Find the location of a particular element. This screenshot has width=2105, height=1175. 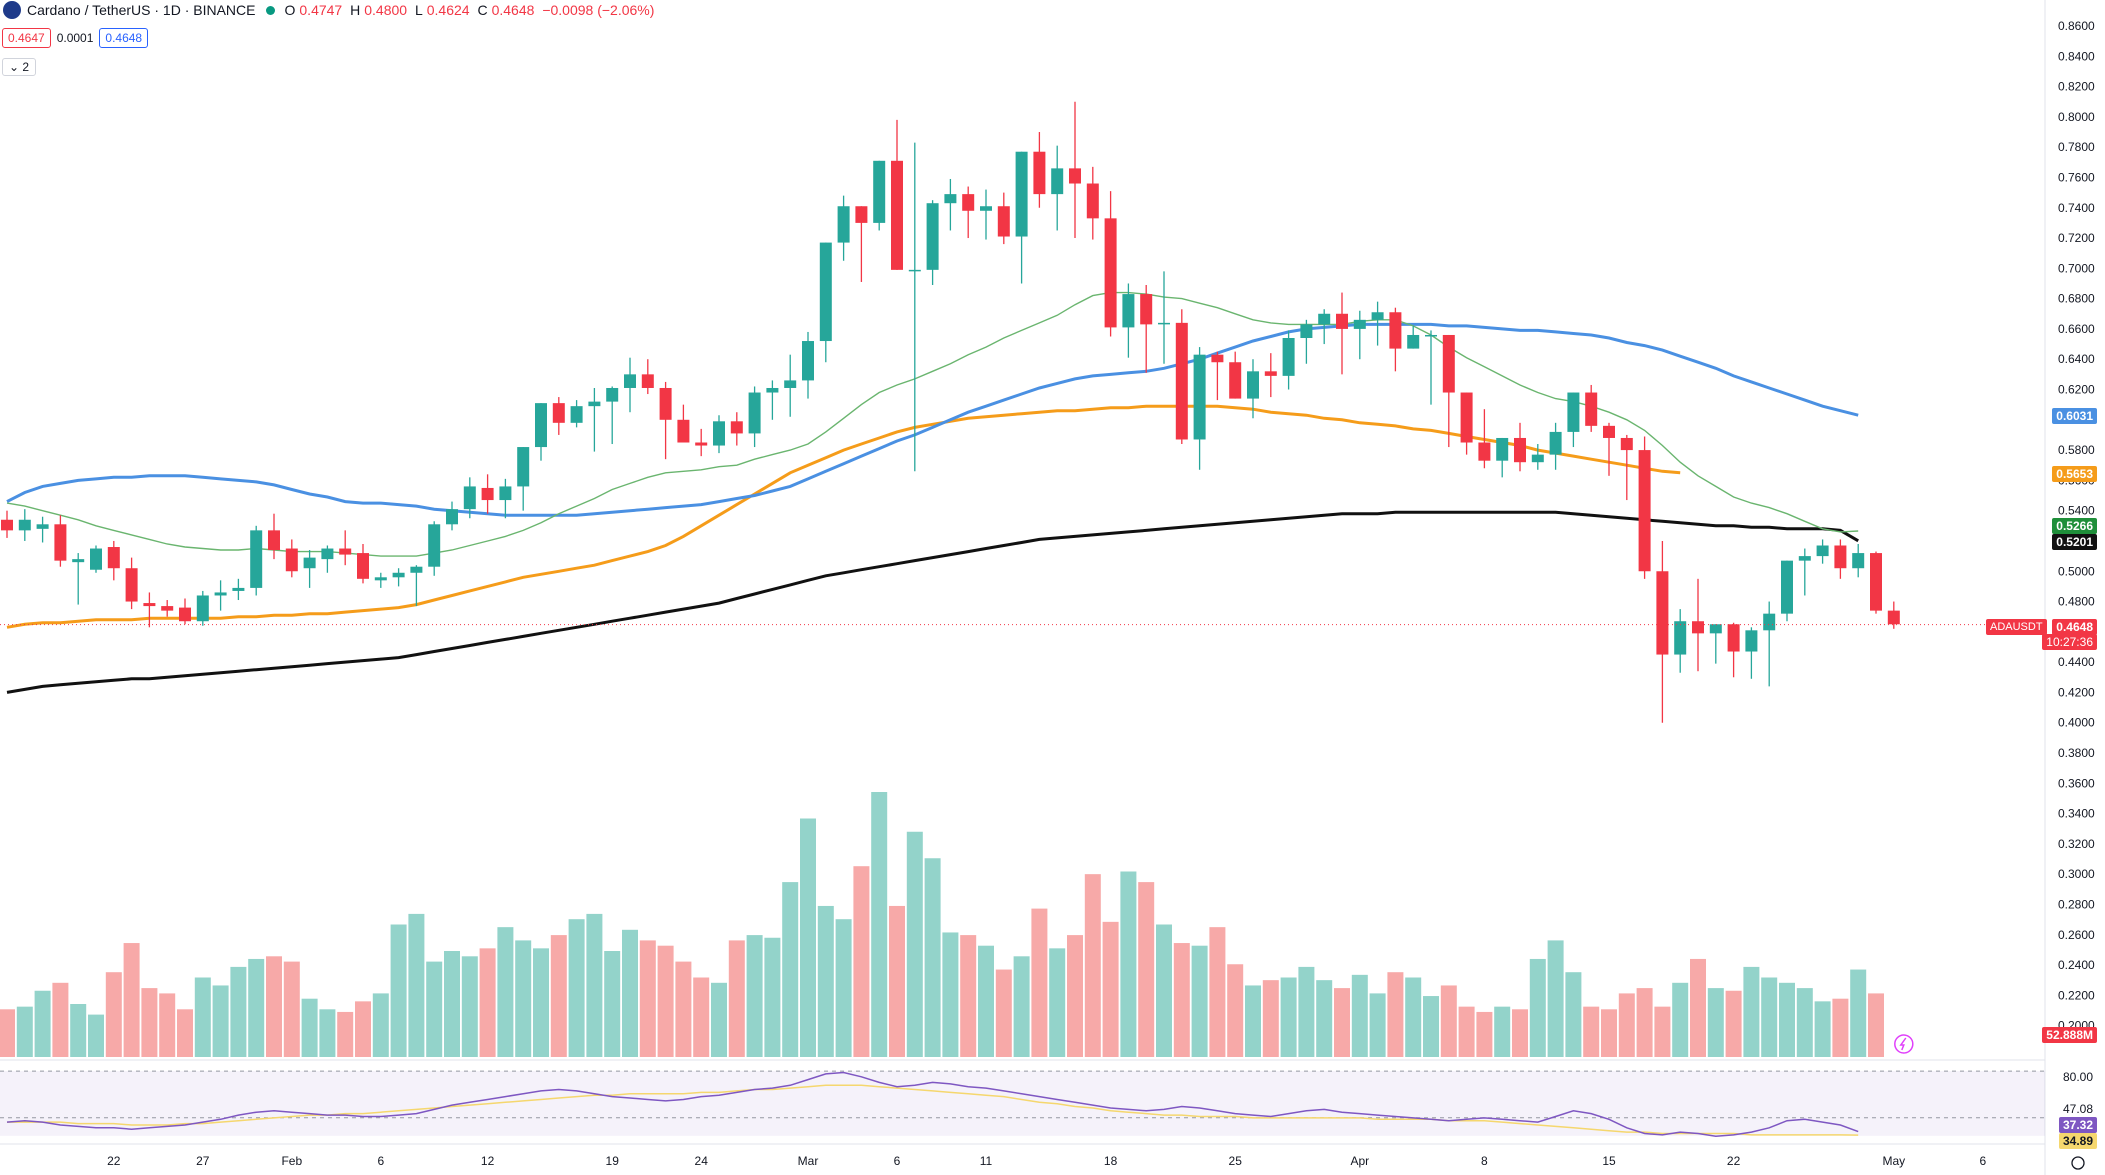

lightning-bolt-icon is located at coordinates (1903, 1044).